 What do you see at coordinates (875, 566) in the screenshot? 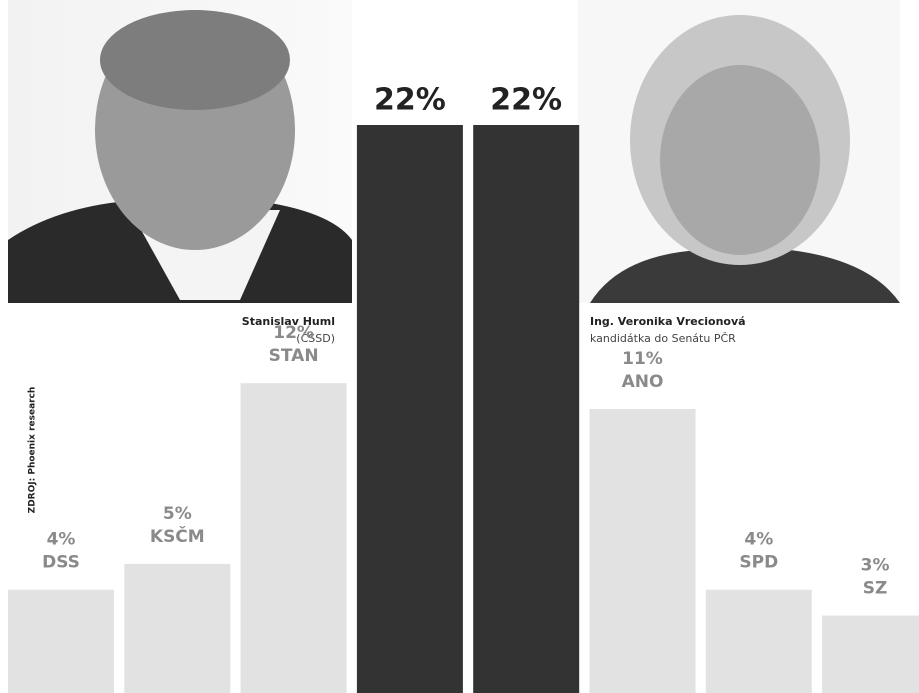
I see `value-label: 3%` at bounding box center [875, 566].